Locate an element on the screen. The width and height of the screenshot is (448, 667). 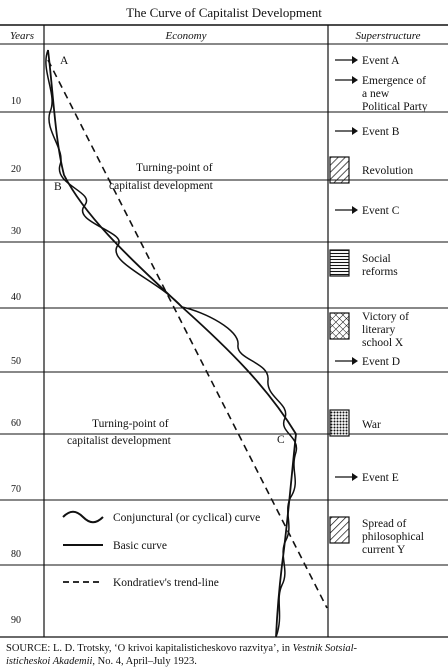
event-label: Emergence of is located at coordinates (394, 81).